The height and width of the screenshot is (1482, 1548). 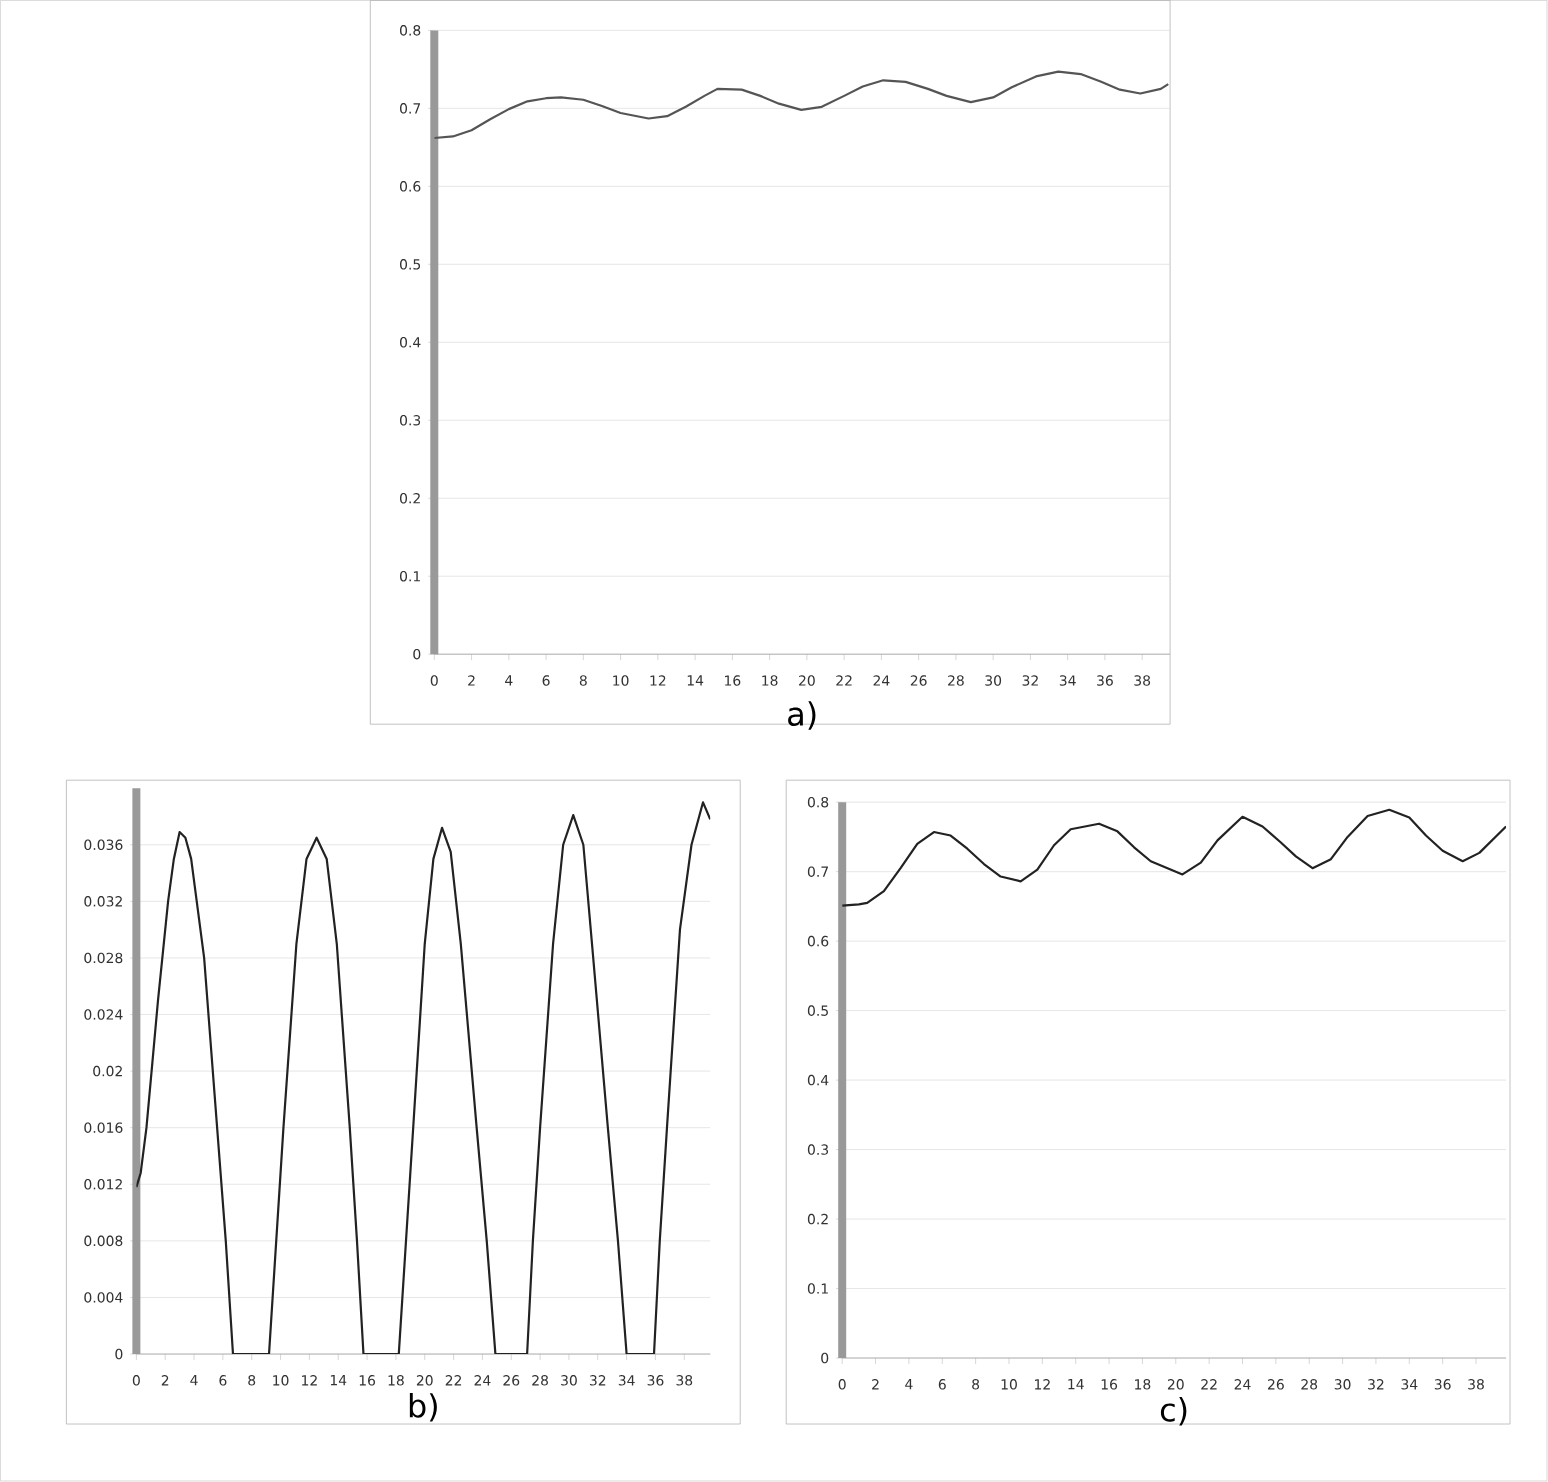 I want to click on text: c), so click(x=1173, y=1411).